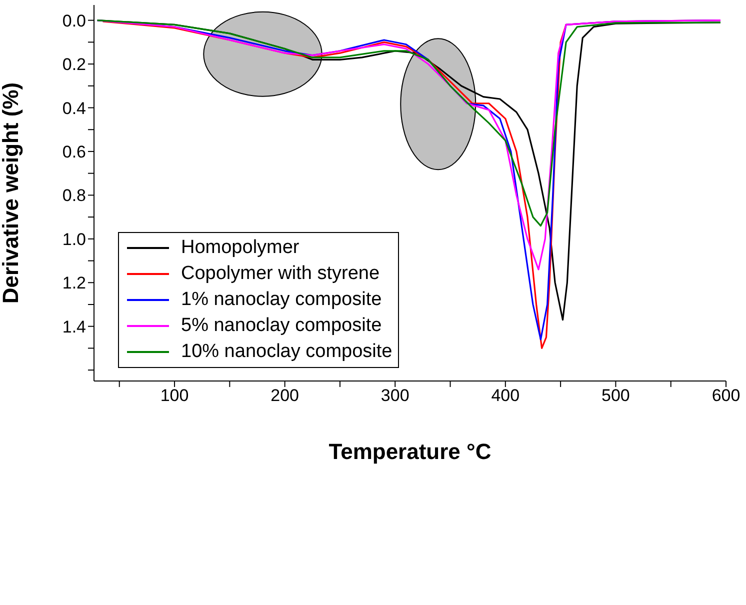  Describe the element at coordinates (74, 64) in the screenshot. I see `y-tick-label: 0.2` at that location.